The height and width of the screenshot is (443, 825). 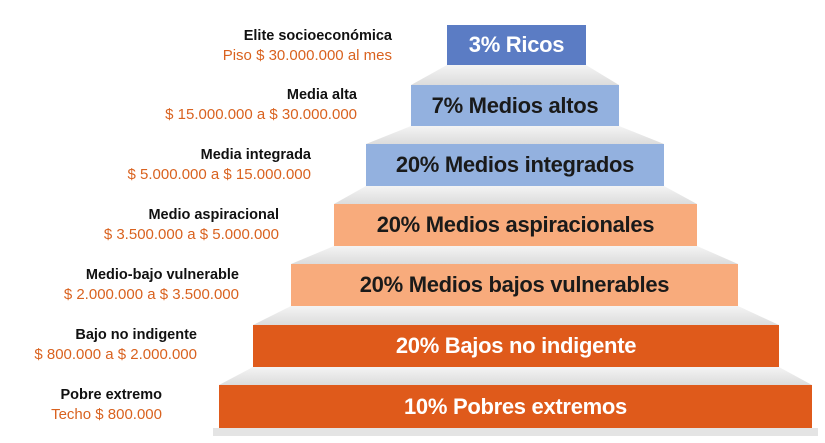 I want to click on tier-bar-ricos: 3% Ricos, so click(x=516, y=45).